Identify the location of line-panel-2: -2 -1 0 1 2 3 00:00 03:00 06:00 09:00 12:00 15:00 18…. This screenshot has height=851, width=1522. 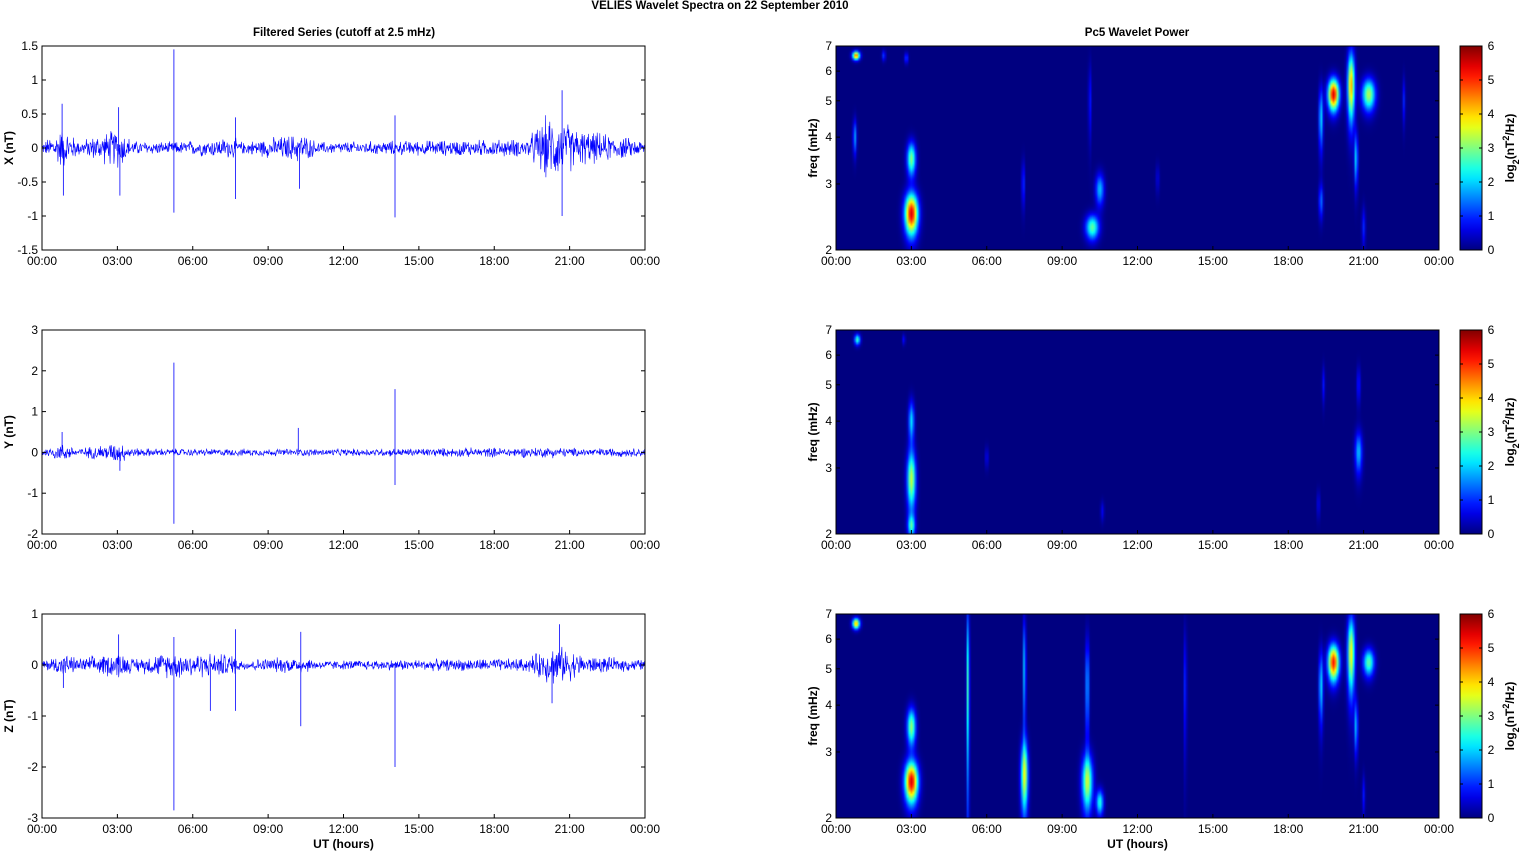
(331, 437).